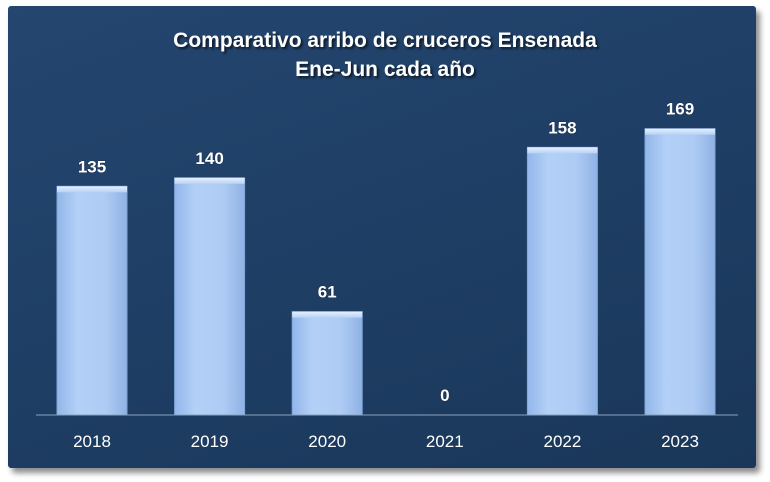  What do you see at coordinates (562, 441) in the screenshot?
I see `x-tick-label-2022: 2022` at bounding box center [562, 441].